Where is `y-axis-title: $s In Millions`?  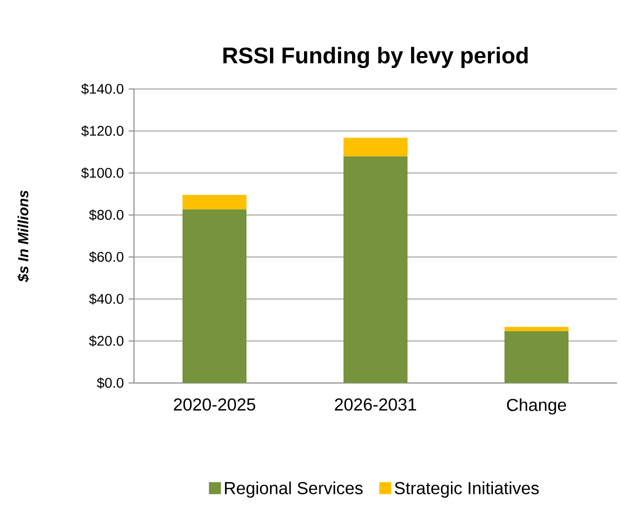
y-axis-title: $s In Millions is located at coordinates (23, 236).